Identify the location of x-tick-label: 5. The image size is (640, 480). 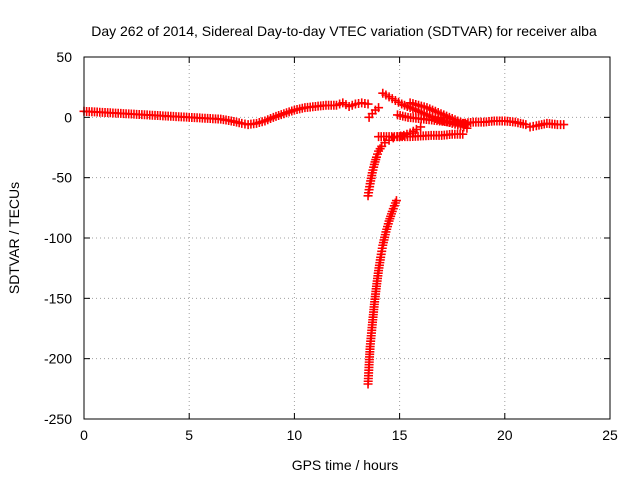
(189, 435).